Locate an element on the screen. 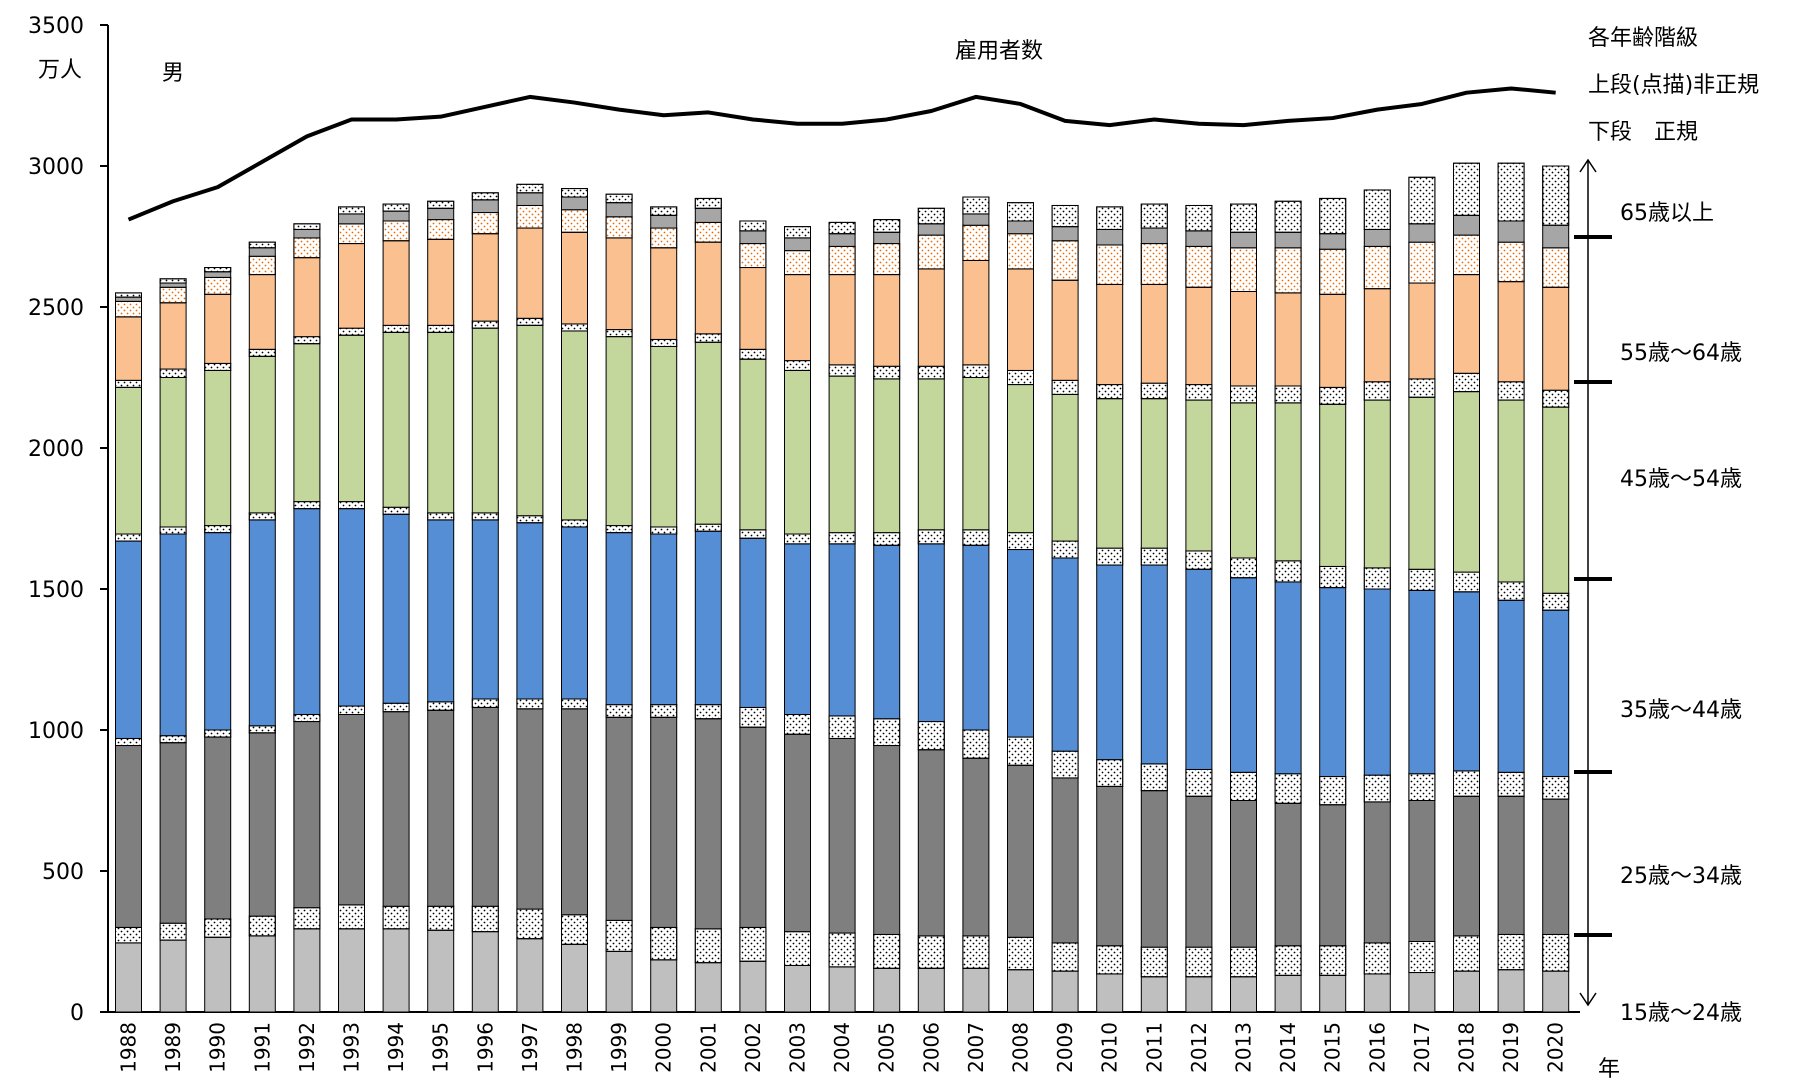 The width and height of the screenshot is (1796, 1086). x-tick-label: 2001 is located at coordinates (708, 1047).